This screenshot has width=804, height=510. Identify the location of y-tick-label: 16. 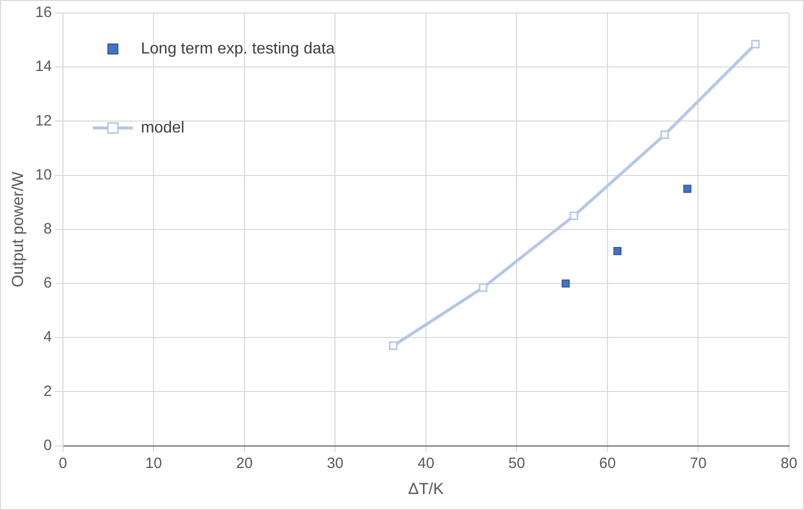
(43, 13).